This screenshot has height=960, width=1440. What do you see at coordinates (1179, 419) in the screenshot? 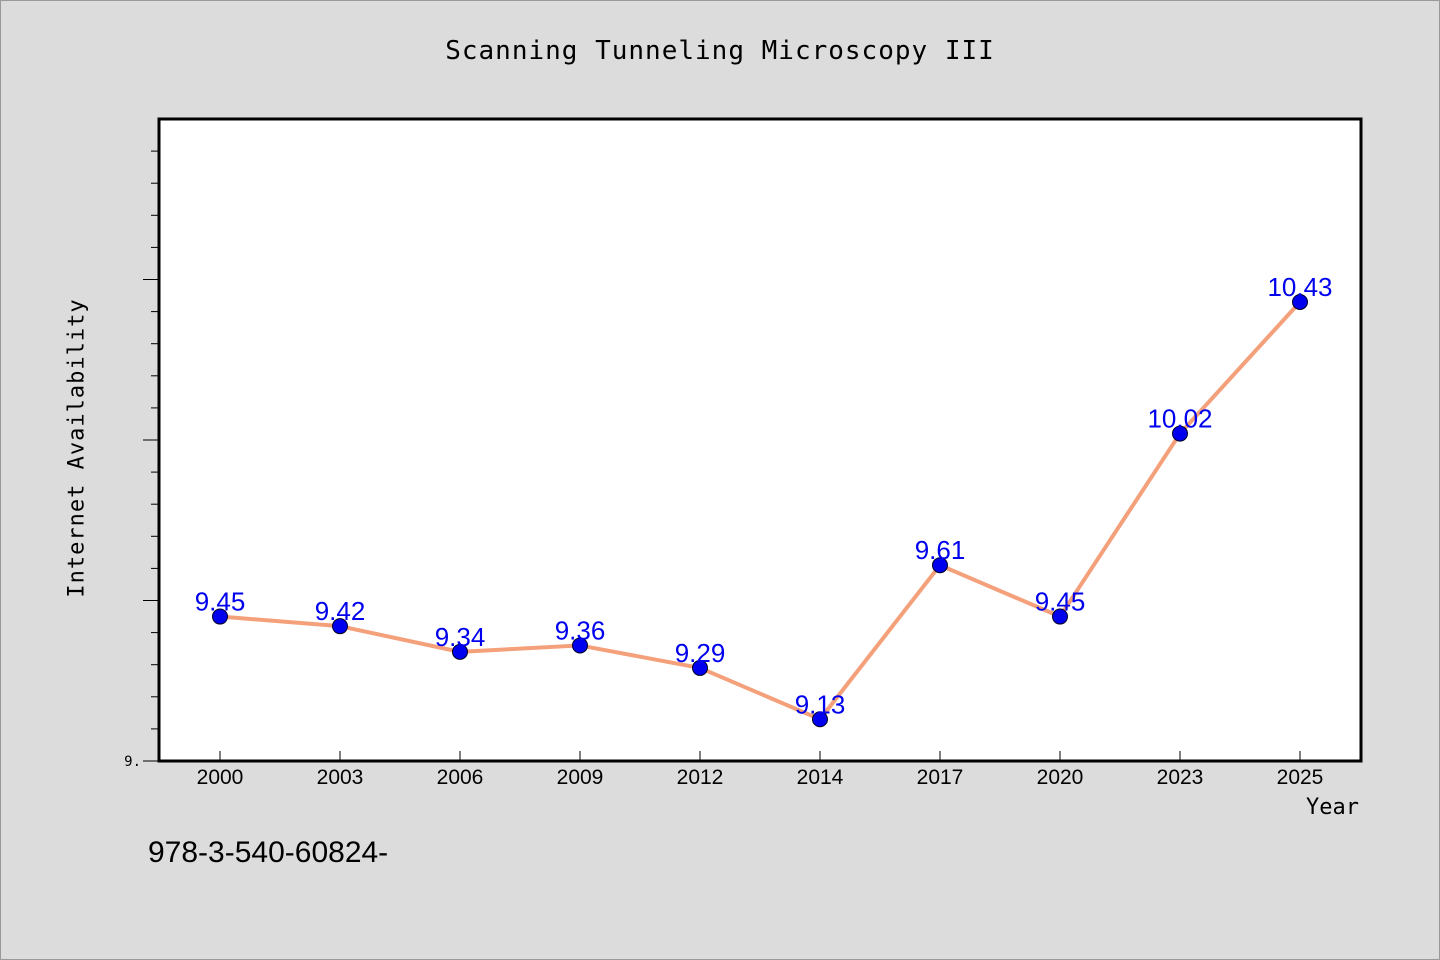
I see `data-label: 10.02` at bounding box center [1179, 419].